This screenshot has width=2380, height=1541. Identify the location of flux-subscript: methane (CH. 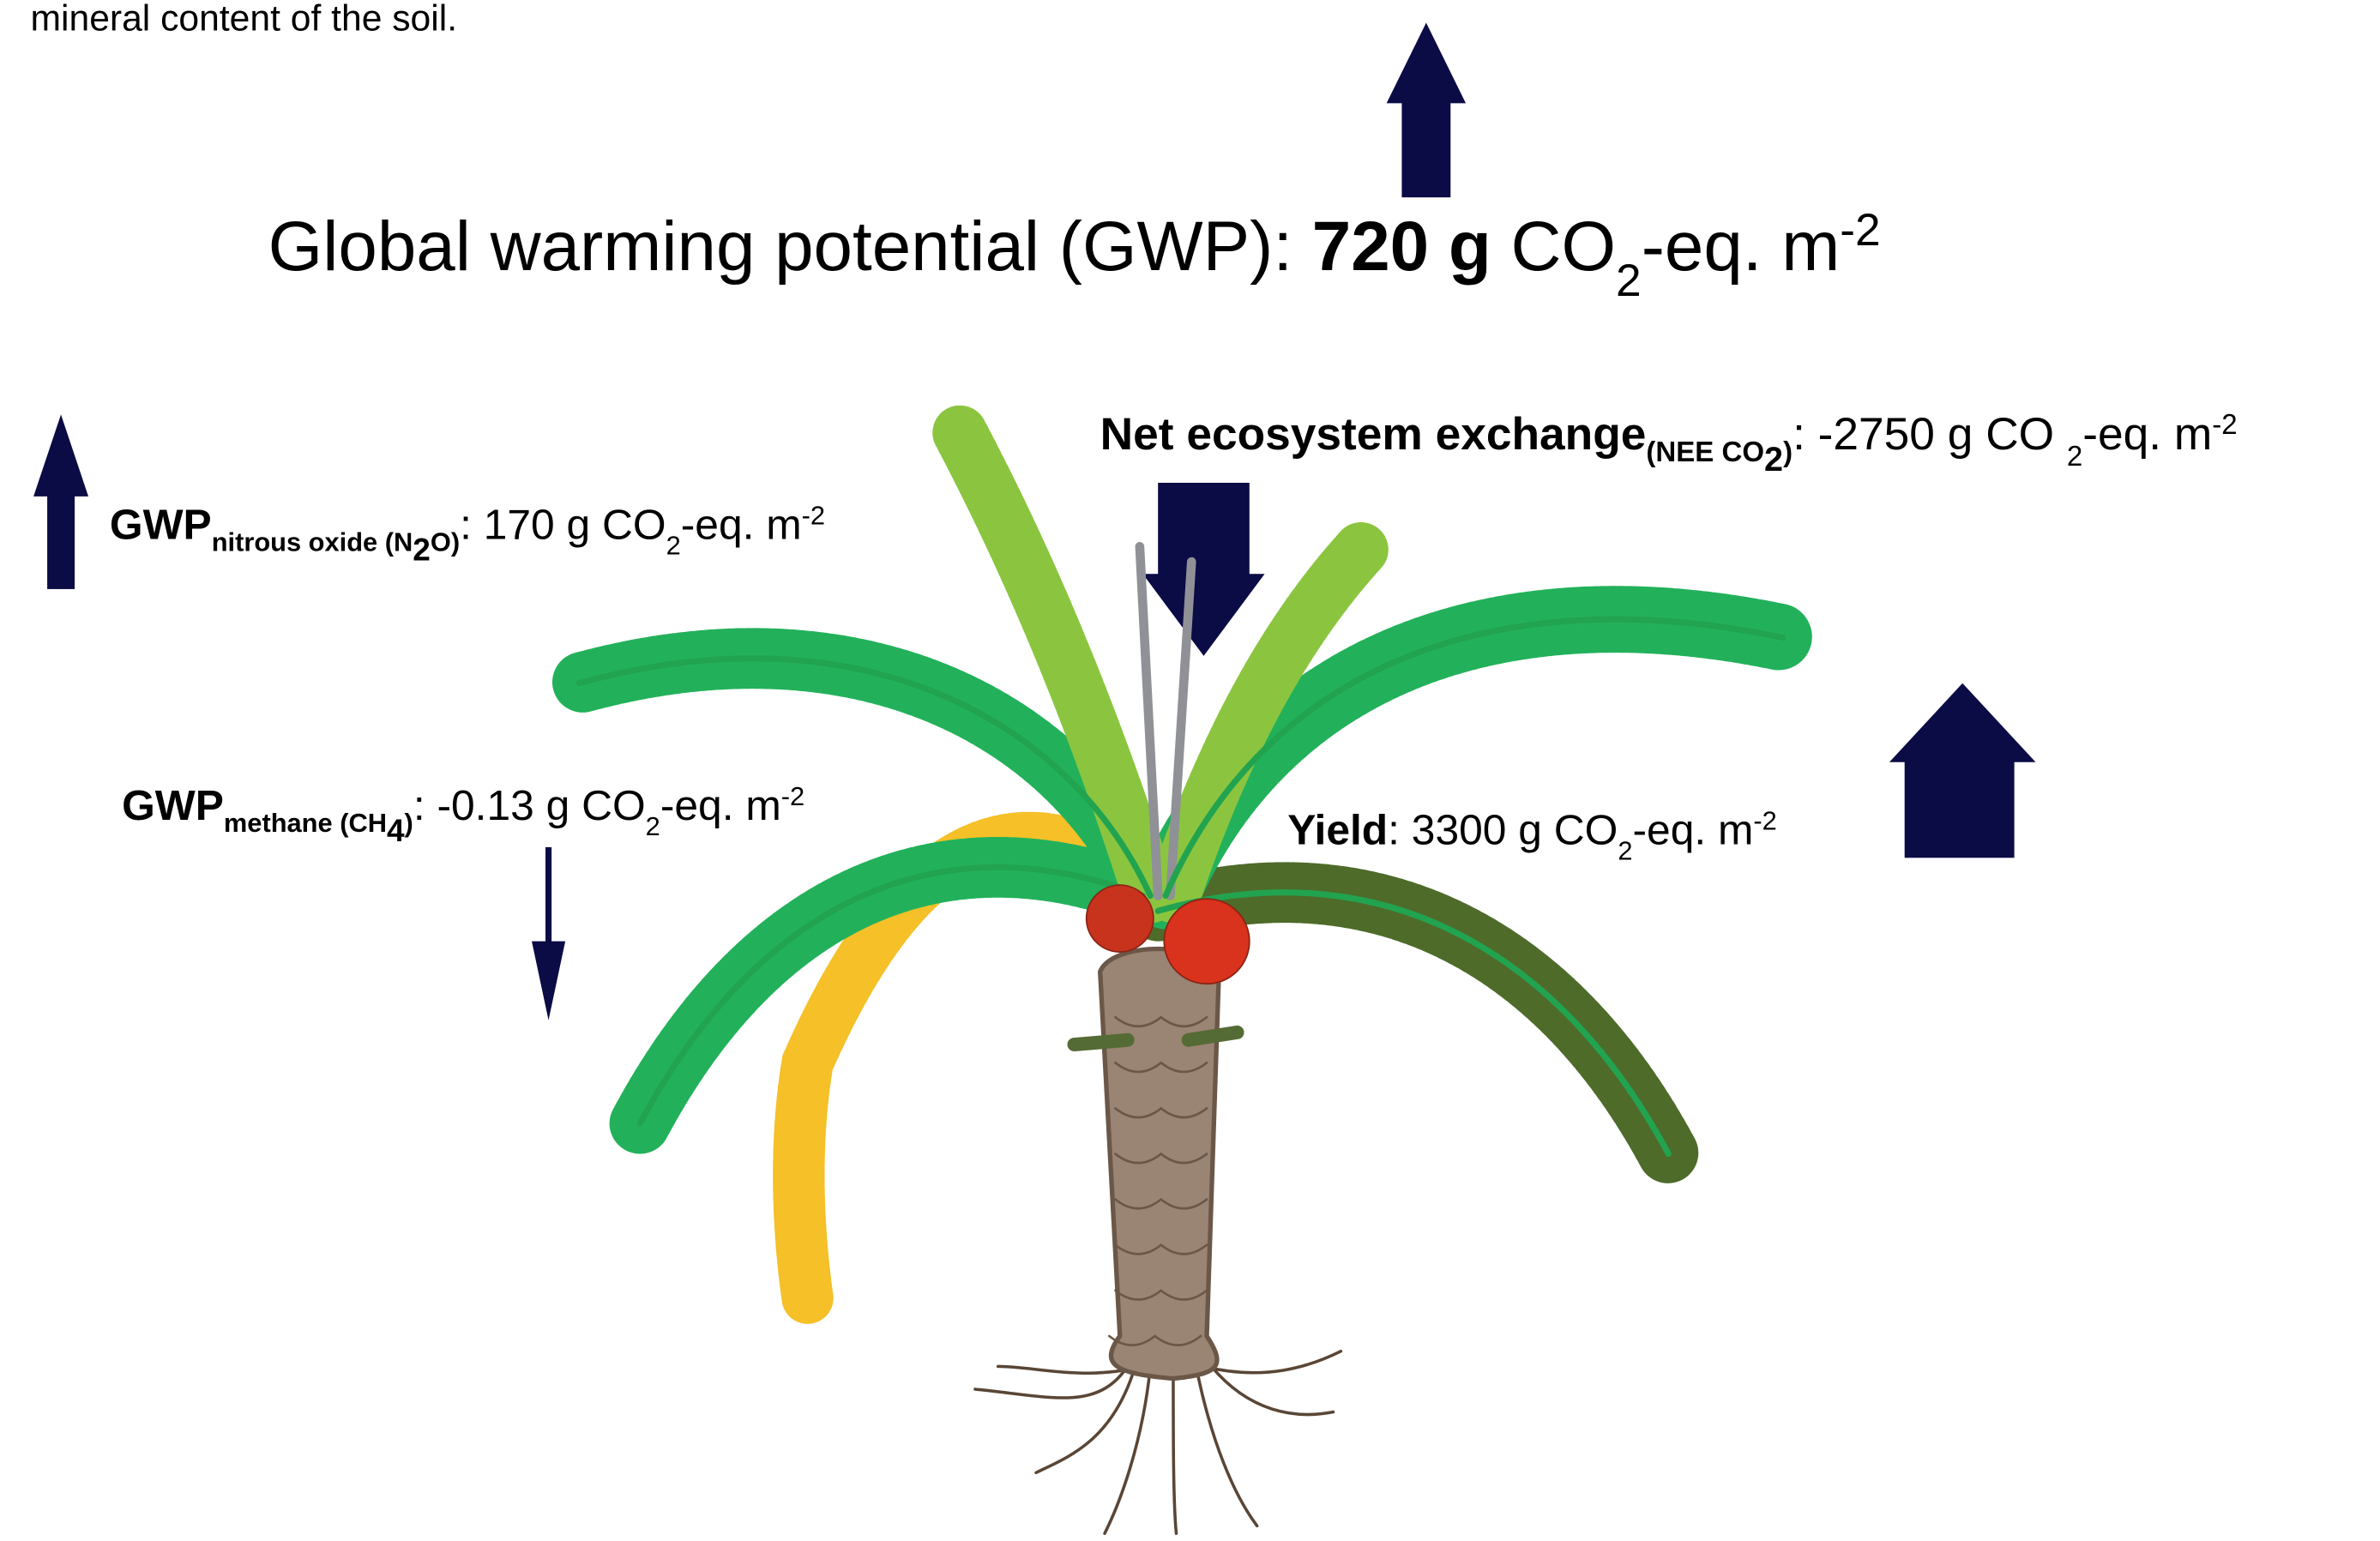
(305, 823).